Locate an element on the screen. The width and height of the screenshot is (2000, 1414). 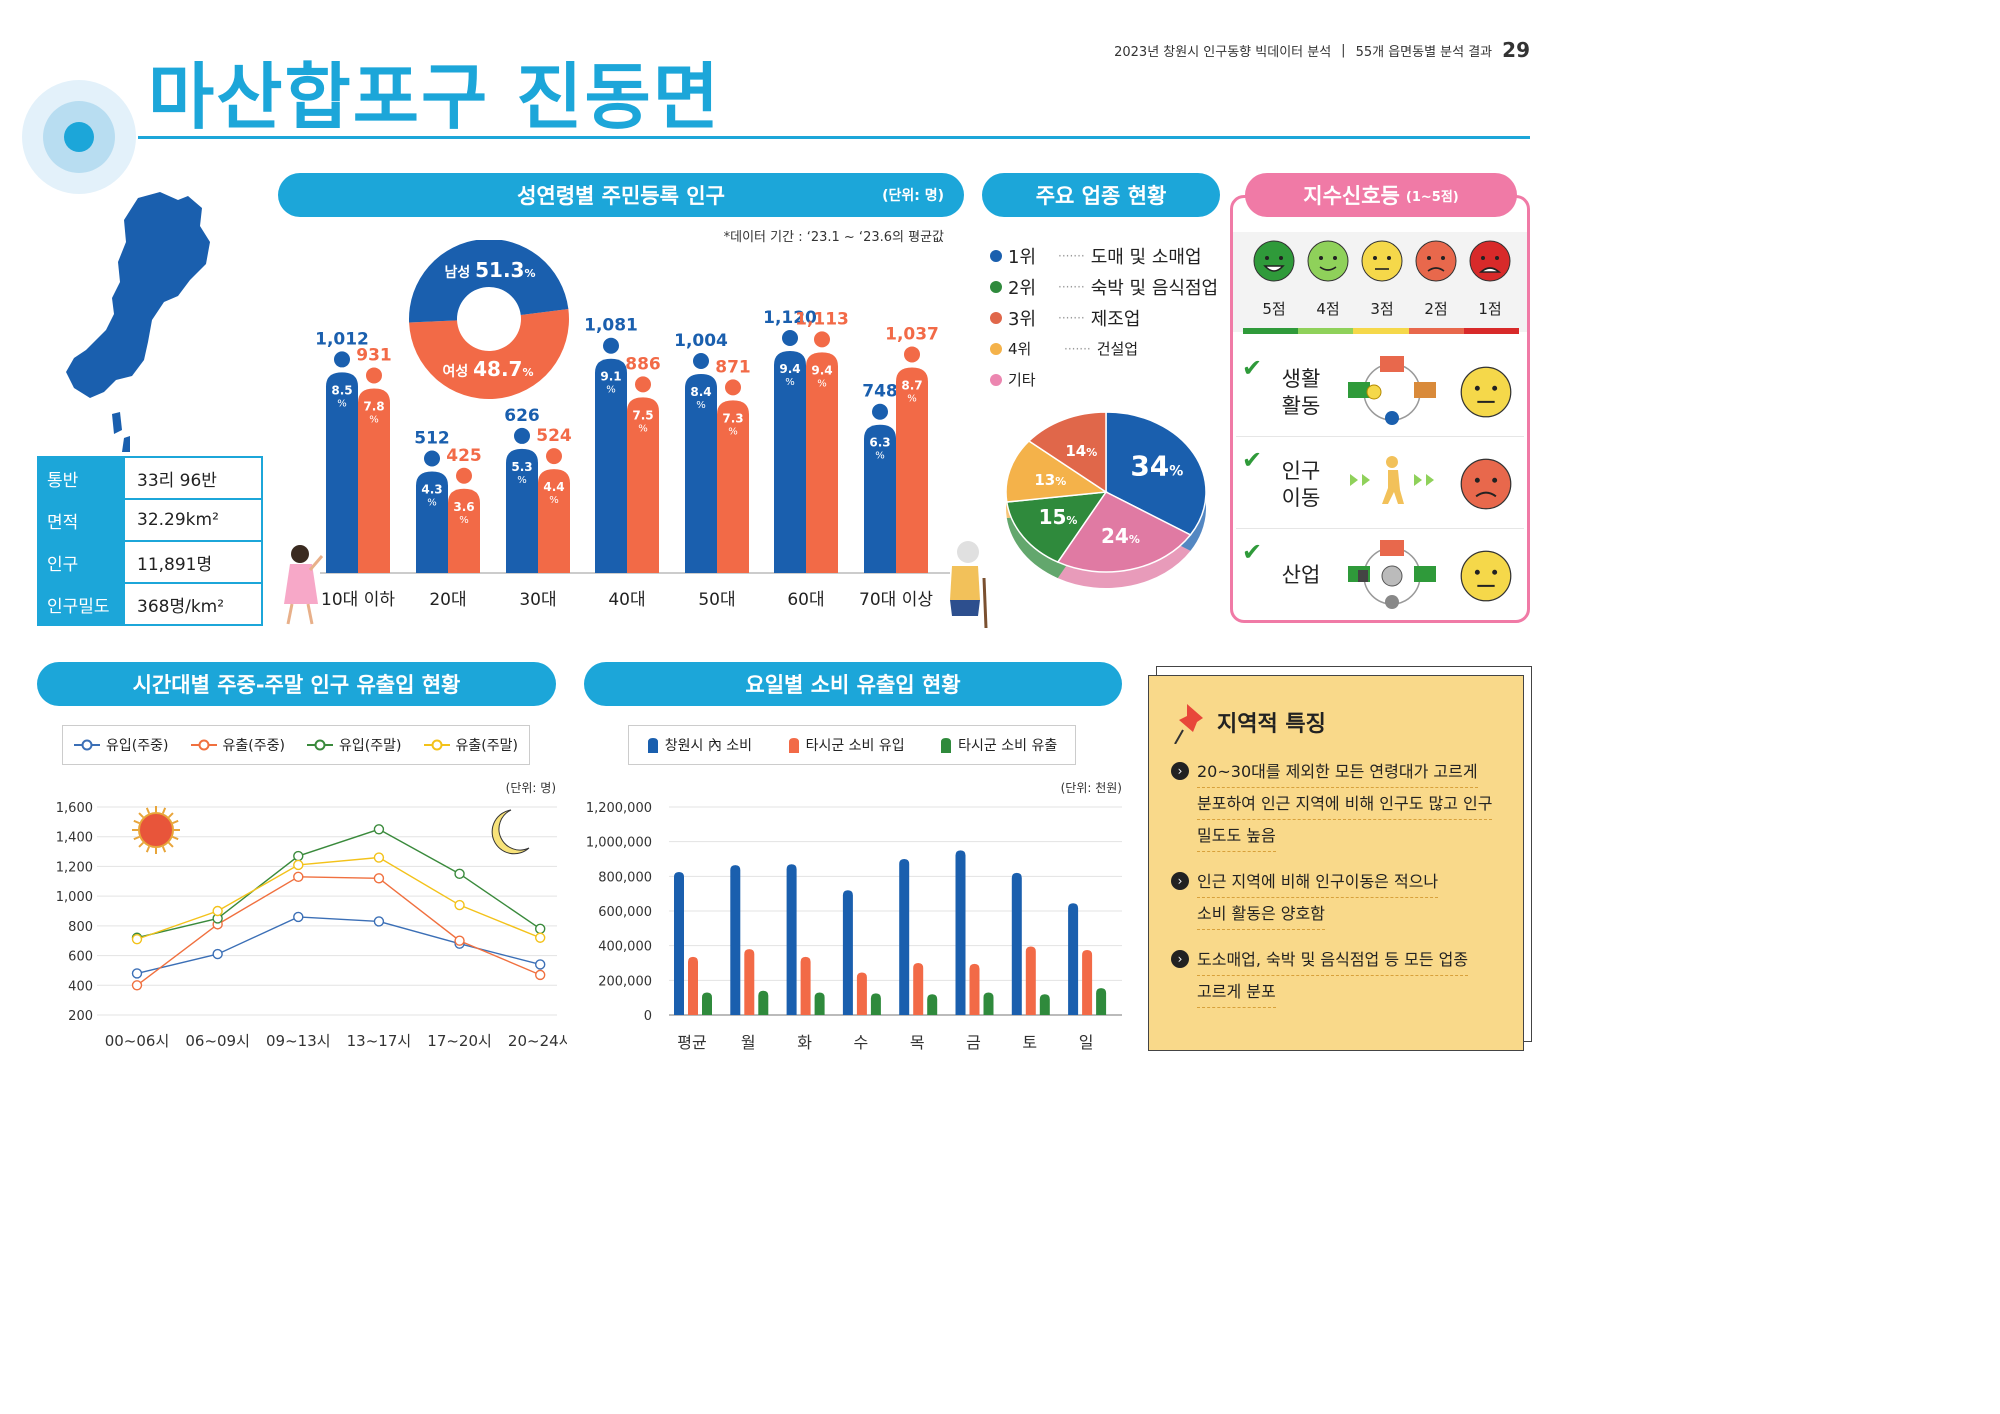
age-bar-value: 425 is located at coordinates (464, 456).